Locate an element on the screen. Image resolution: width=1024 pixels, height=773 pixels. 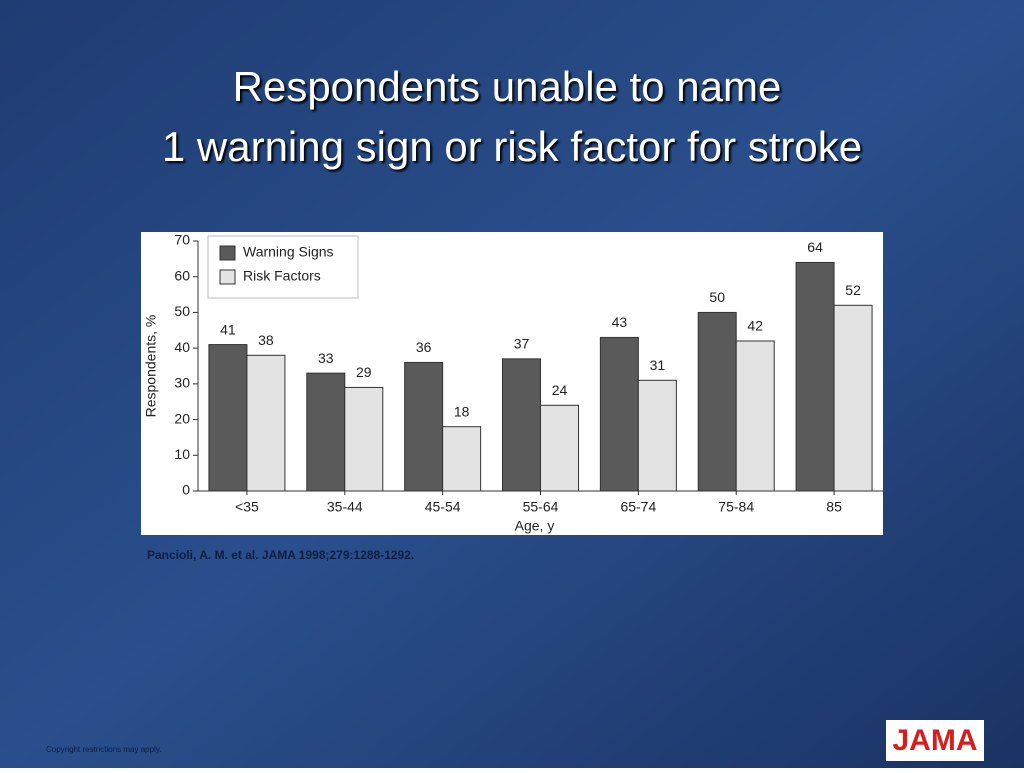
y-tick-label: 20 is located at coordinates (182, 418).